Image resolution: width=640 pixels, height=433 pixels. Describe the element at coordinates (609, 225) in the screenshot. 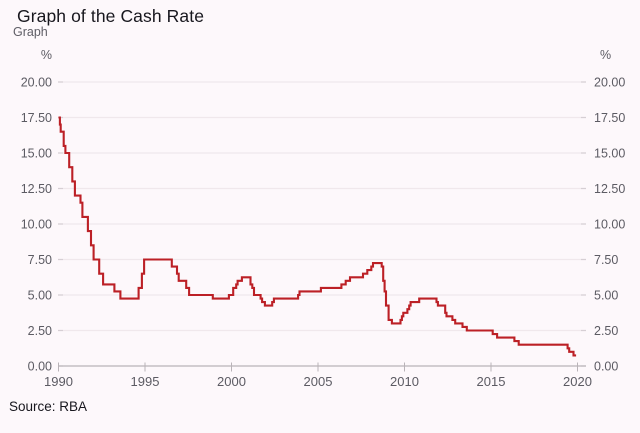

I see `y-axis-label-right: 10.00` at that location.